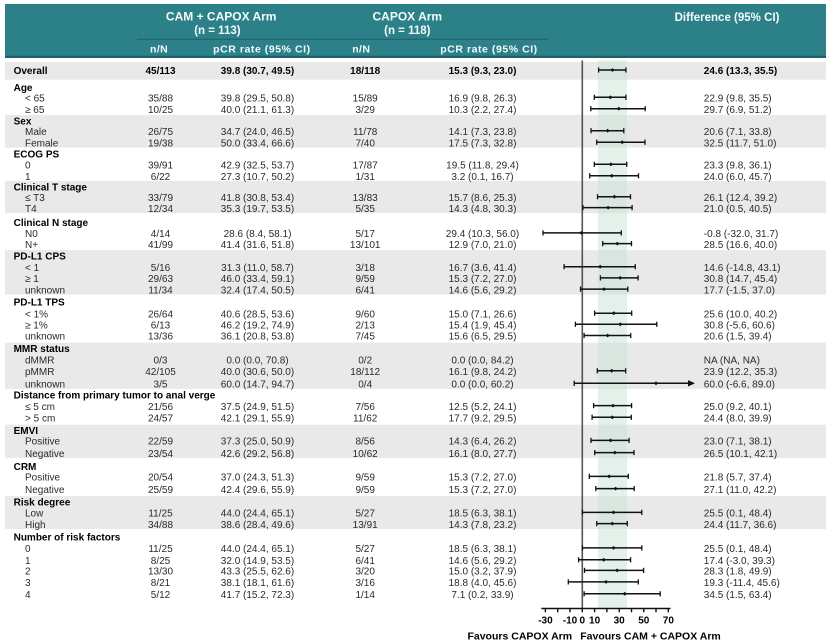 This screenshot has height=644, width=832. Describe the element at coordinates (35, 99) in the screenshot. I see `svg-text: < 65` at that location.